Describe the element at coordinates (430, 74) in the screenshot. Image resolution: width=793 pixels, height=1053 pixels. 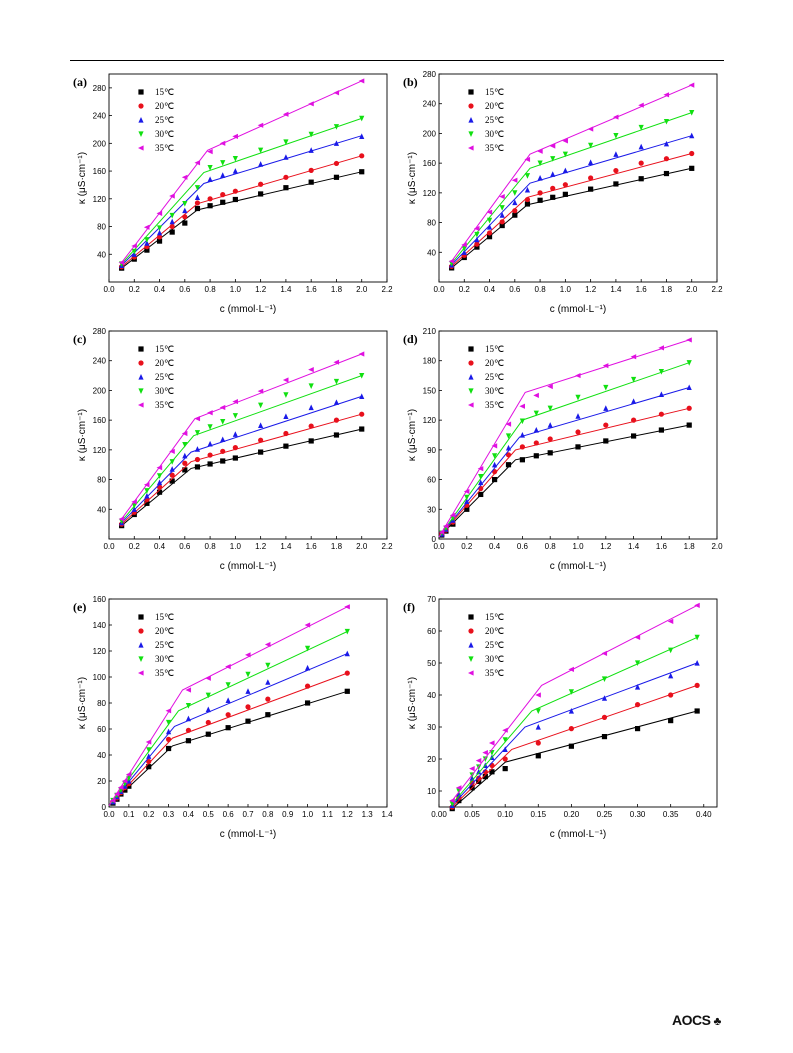
I see `y-tick-label: 280` at that location.